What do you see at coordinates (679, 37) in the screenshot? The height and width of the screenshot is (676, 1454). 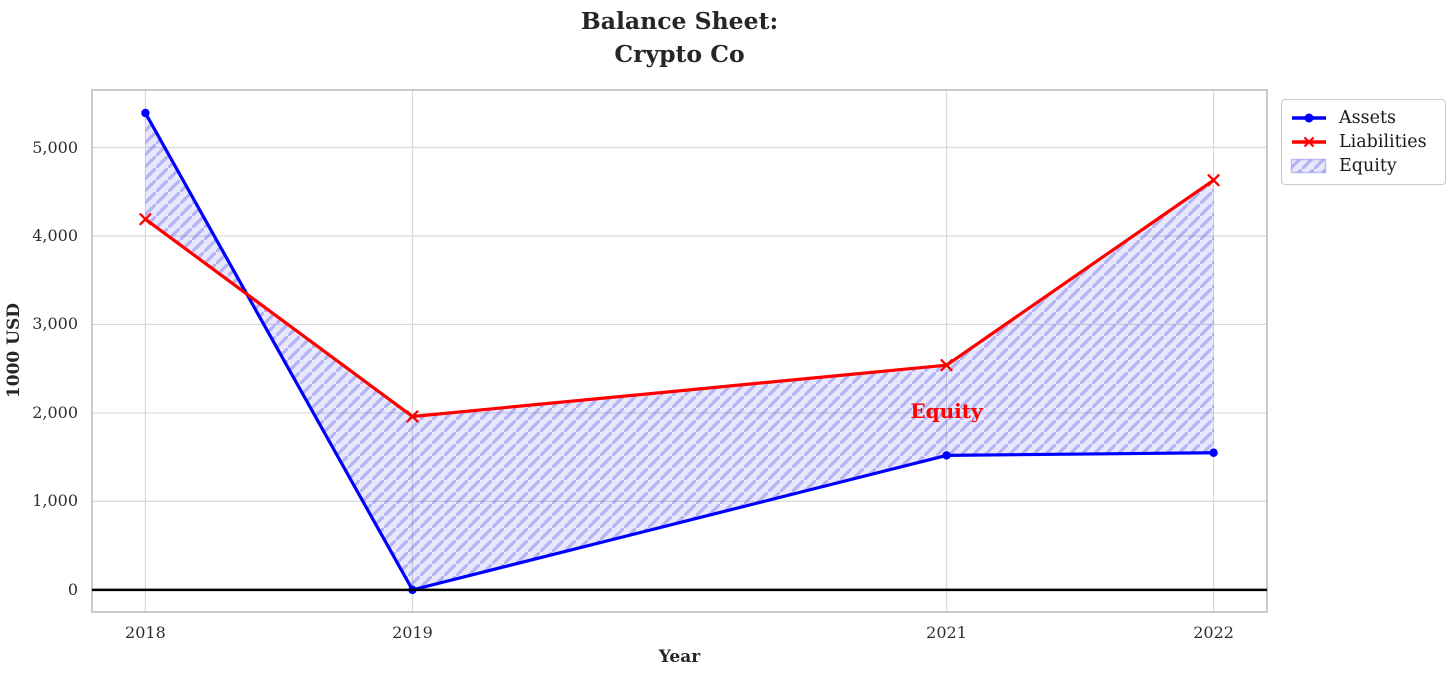 I see `chart-title: Balance Sheet: Crypto Co` at bounding box center [679, 37].